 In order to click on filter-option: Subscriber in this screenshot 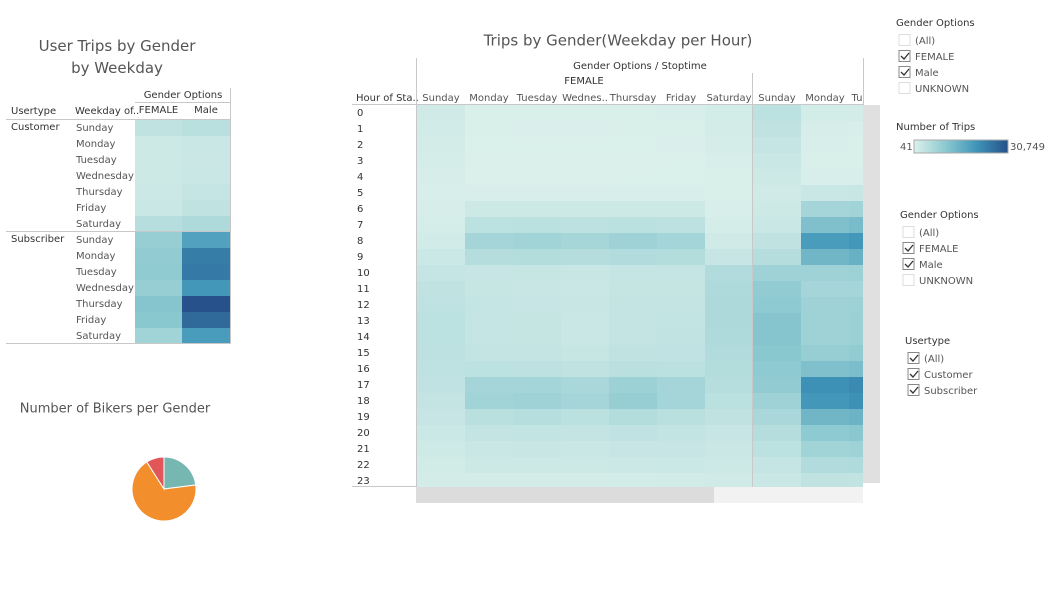, I will do `click(951, 391)`.